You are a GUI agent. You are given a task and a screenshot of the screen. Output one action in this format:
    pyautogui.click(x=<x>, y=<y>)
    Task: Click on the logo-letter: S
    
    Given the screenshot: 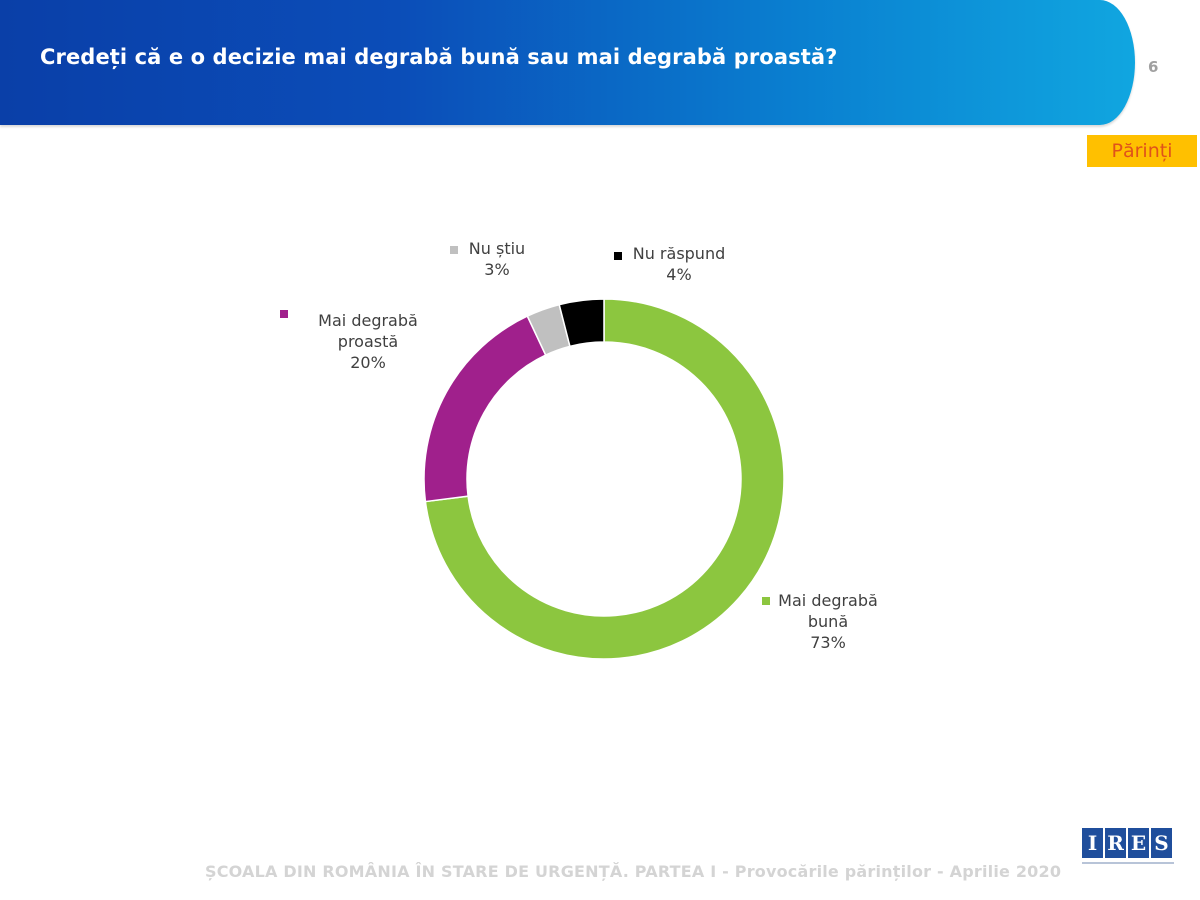 What is the action you would take?
    pyautogui.click(x=1161, y=843)
    